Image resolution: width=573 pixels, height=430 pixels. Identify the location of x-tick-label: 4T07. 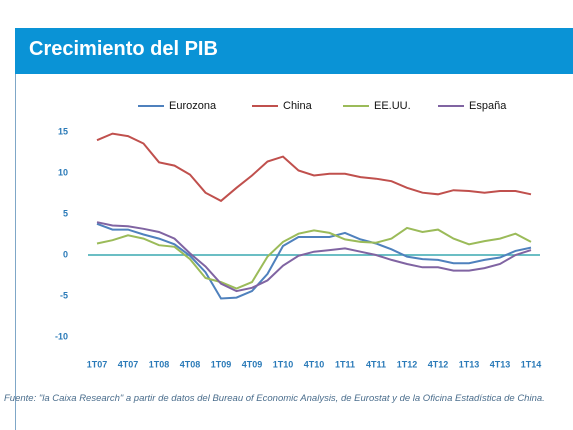
(128, 364).